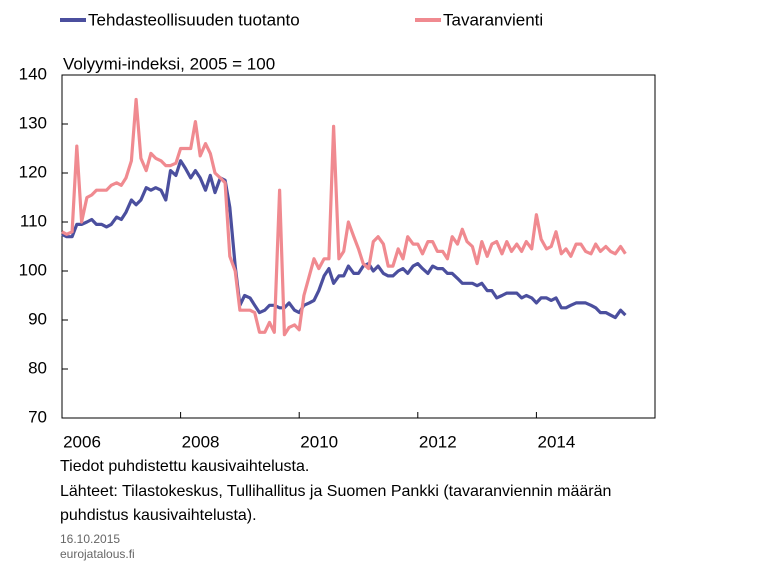 The height and width of the screenshot is (561, 774). What do you see at coordinates (82, 441) in the screenshot?
I see `x-tick-label: 2006` at bounding box center [82, 441].